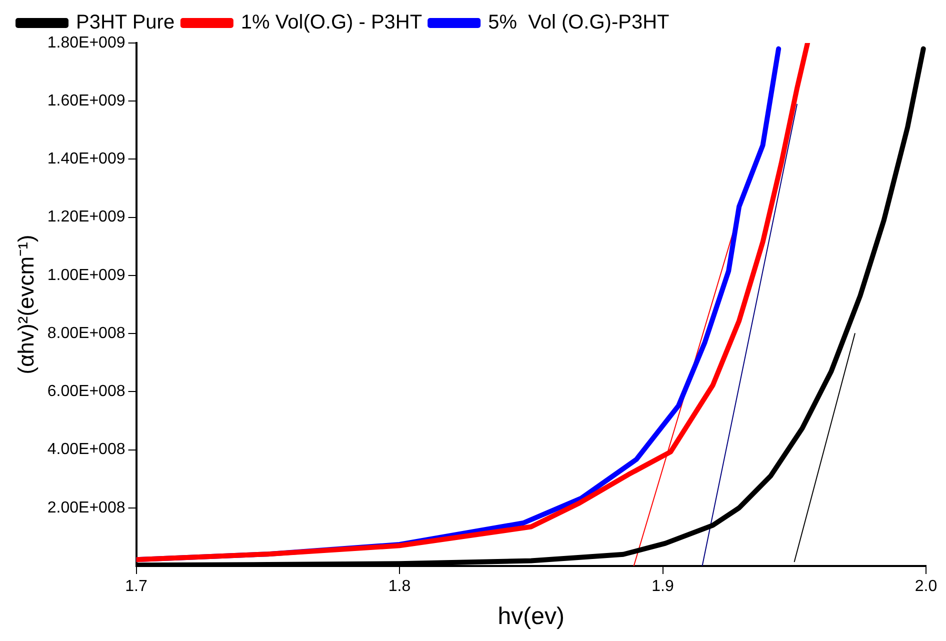  What do you see at coordinates (86, 159) in the screenshot?
I see `y-tick-label: 1.40E+009` at bounding box center [86, 159].